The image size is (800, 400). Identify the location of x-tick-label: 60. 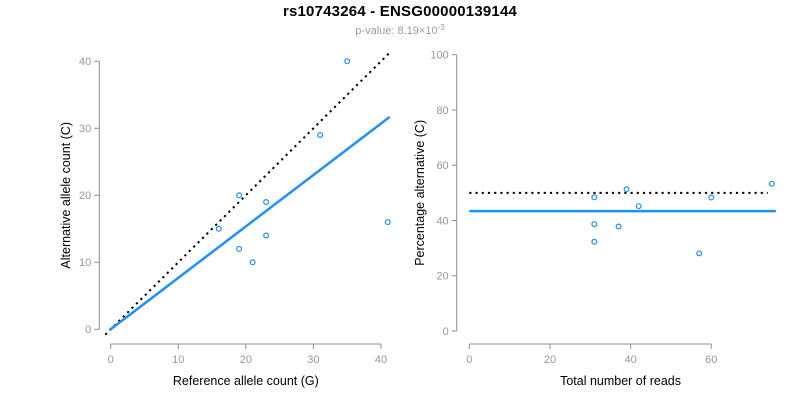
(711, 360).